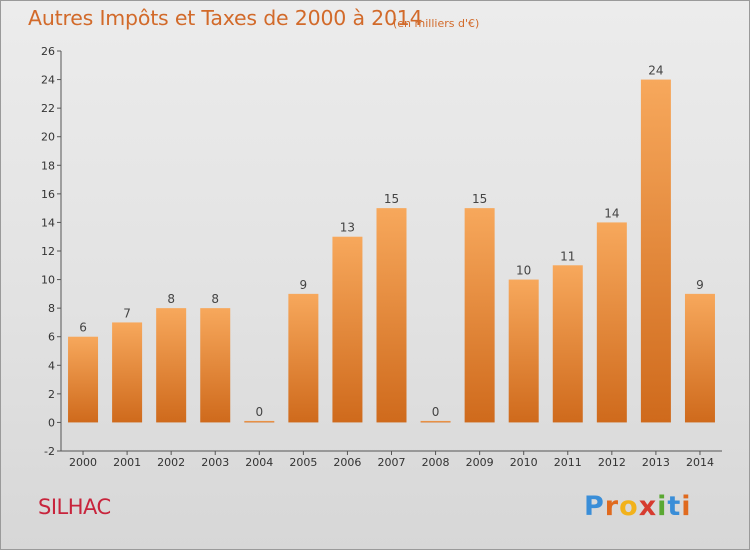 This screenshot has height=550, width=750. Describe the element at coordinates (594, 506) in the screenshot. I see `logo-letter: P` at that location.